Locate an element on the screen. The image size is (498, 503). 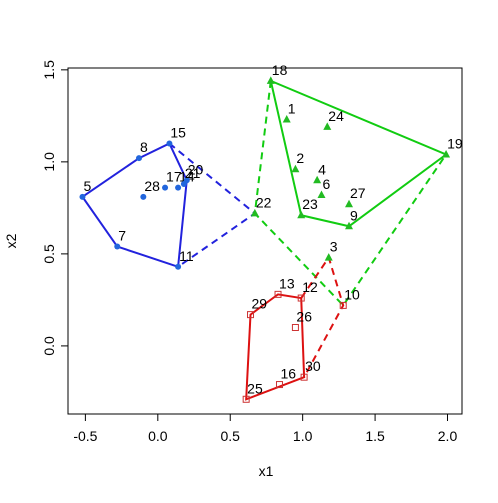
x-tick-label: 1.5 is located at coordinates (375, 436).